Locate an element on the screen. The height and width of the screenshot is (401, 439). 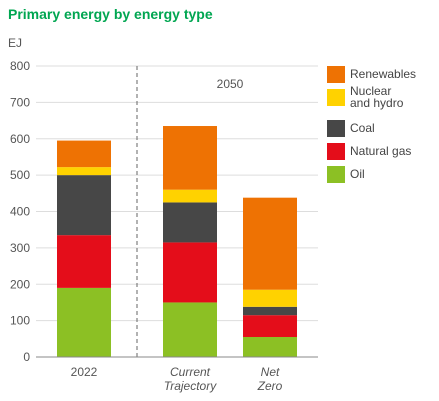
legend-label: Renewables is located at coordinates (383, 74).